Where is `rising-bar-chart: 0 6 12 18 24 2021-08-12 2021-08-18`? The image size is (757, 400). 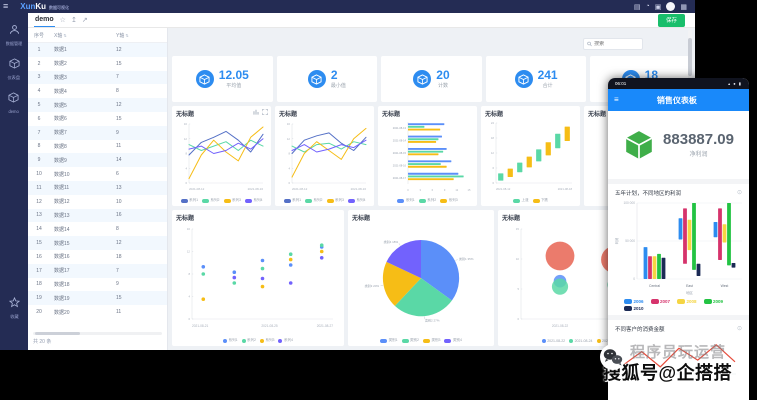 rising-bar-chart: 0 6 12 18 24 2021-08-12 2021-08-18 is located at coordinates (530, 156).